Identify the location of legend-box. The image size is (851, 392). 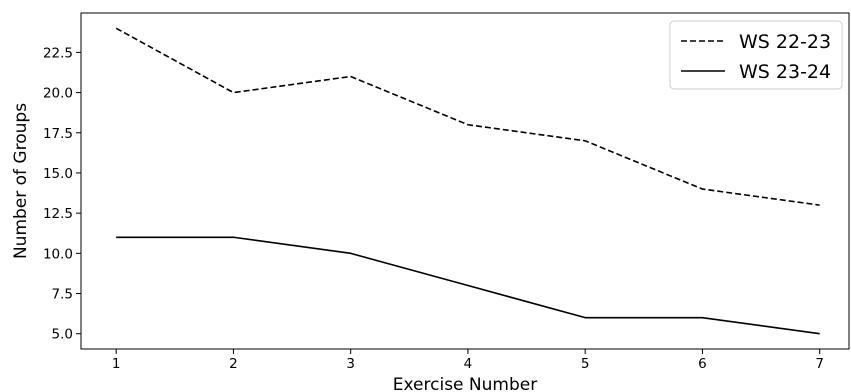
(756, 55).